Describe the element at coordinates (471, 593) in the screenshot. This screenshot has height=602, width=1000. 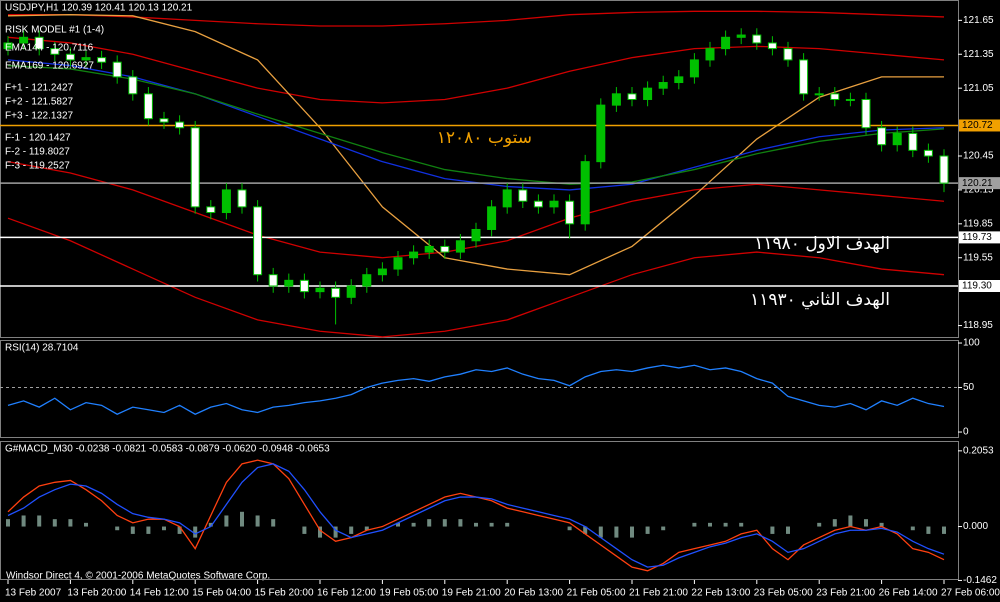
I see `x-tick-label: 19 Feb 21:00` at that location.